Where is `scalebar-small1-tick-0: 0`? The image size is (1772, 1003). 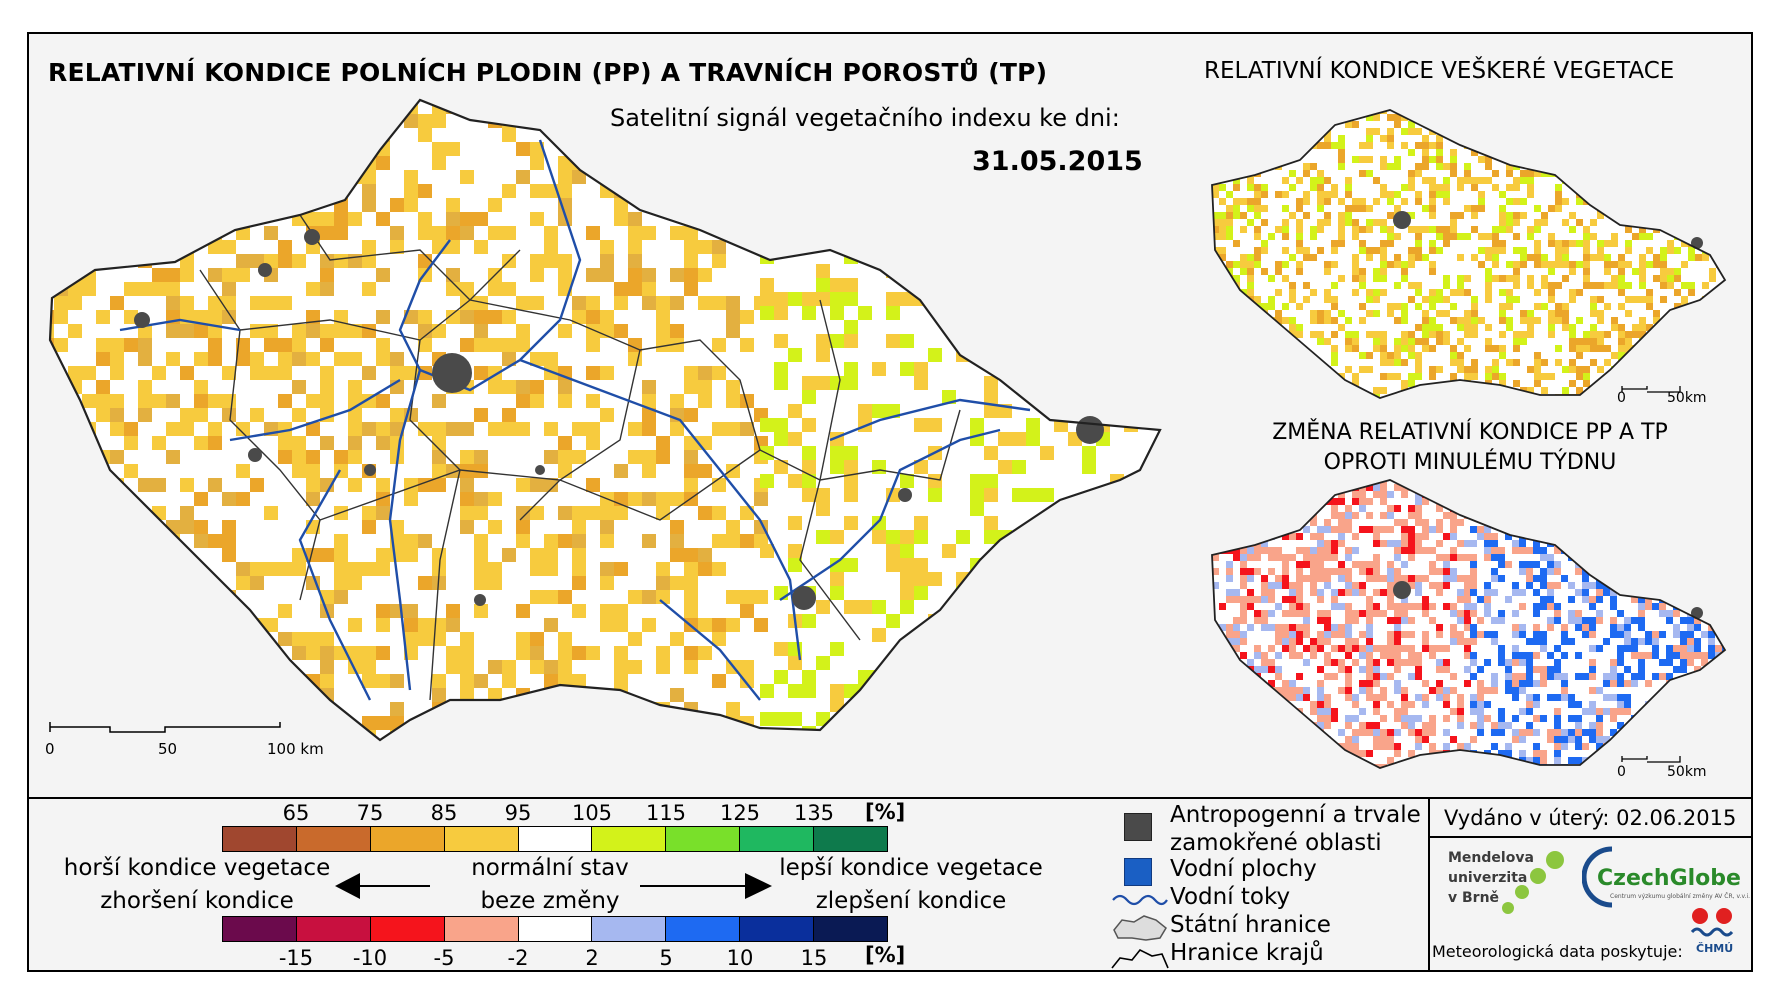 scalebar-small1-tick-0: 0 is located at coordinates (1621, 398).